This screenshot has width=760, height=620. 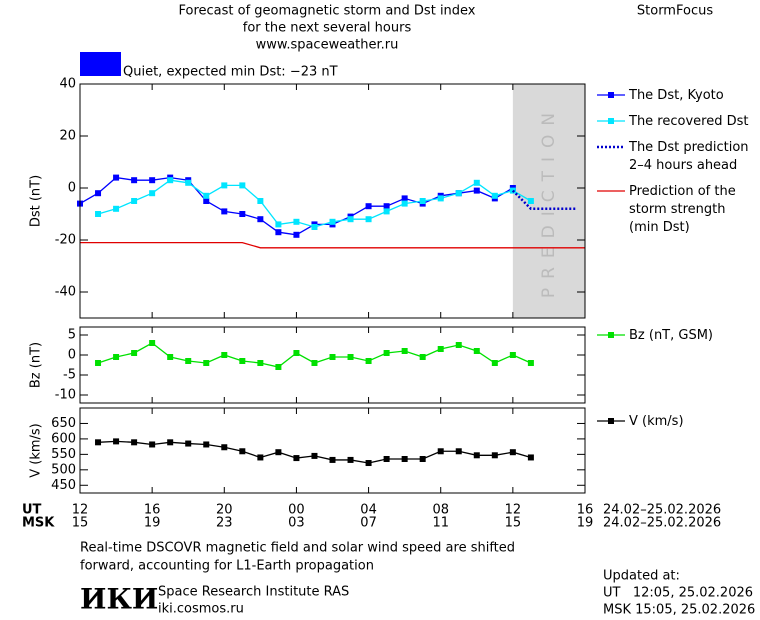 What do you see at coordinates (230, 72) in the screenshot?
I see `status-label: Quiet, expected min Dst: −23 nT` at bounding box center [230, 72].